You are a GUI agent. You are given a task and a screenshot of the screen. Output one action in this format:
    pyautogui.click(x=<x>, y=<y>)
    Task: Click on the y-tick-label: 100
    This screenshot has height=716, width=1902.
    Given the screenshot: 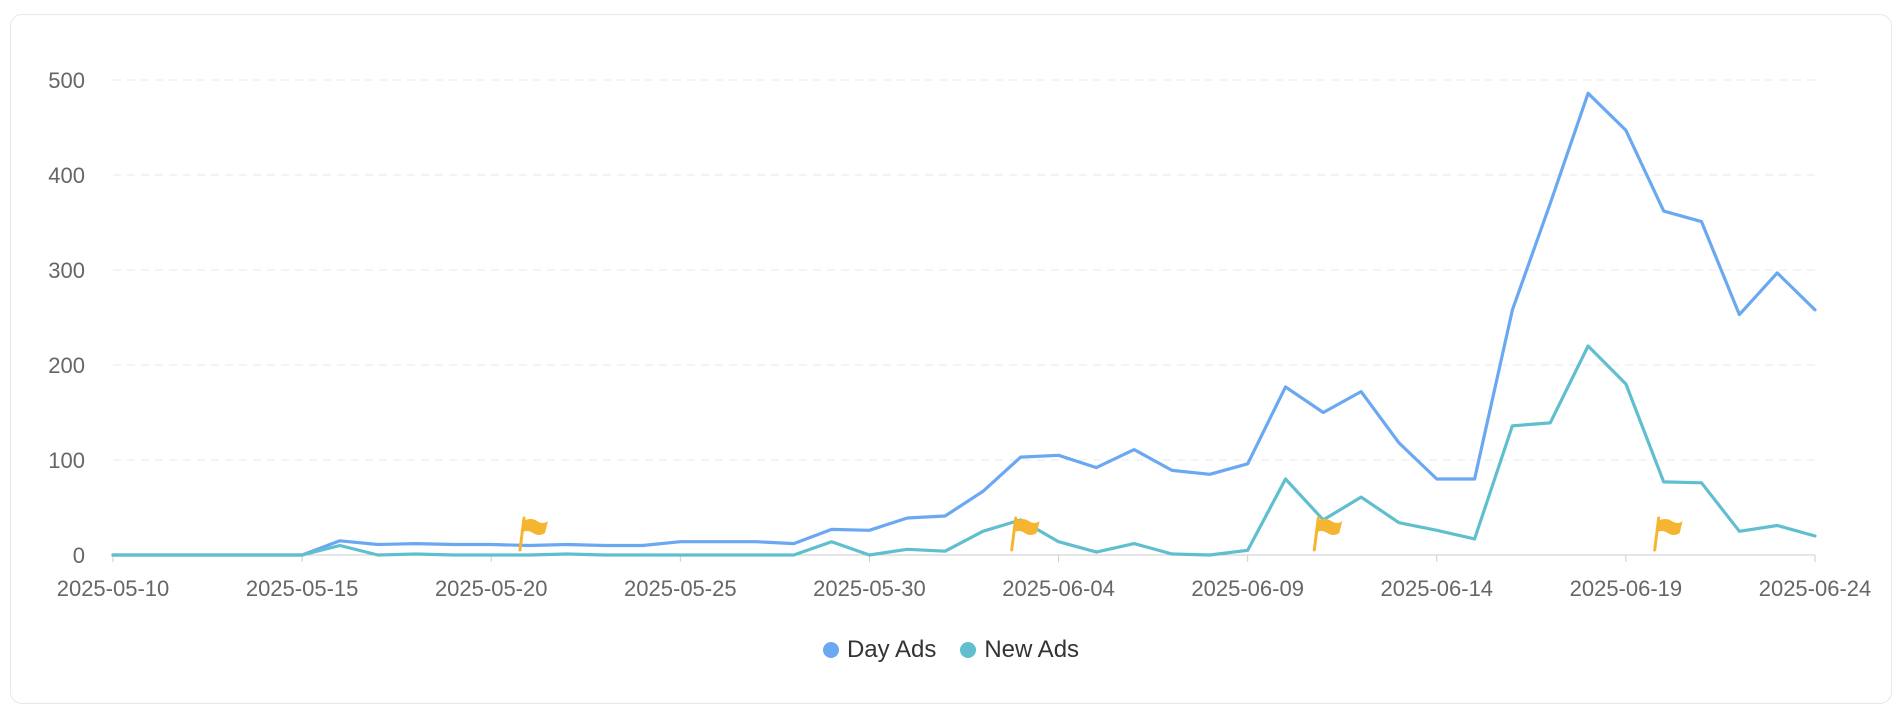 What is the action you would take?
    pyautogui.click(x=66, y=460)
    